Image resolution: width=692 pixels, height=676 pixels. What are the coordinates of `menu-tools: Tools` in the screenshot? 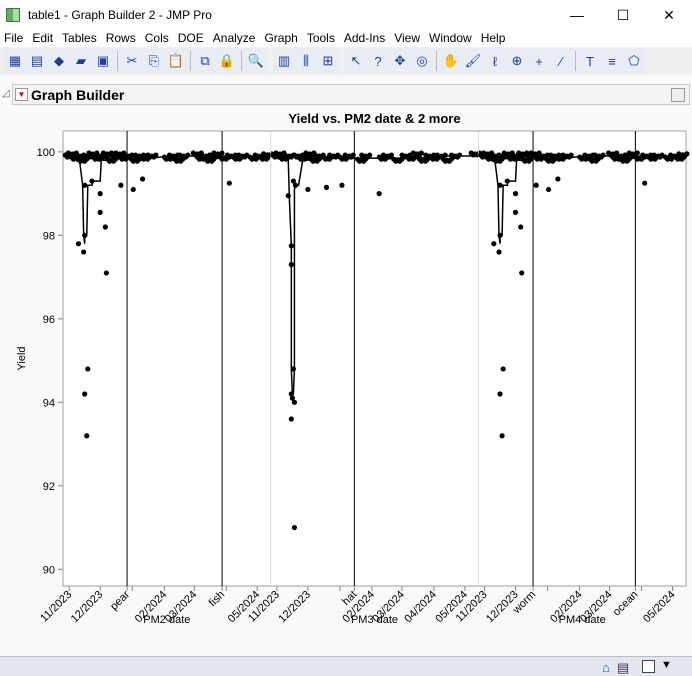 It's located at (320, 38).